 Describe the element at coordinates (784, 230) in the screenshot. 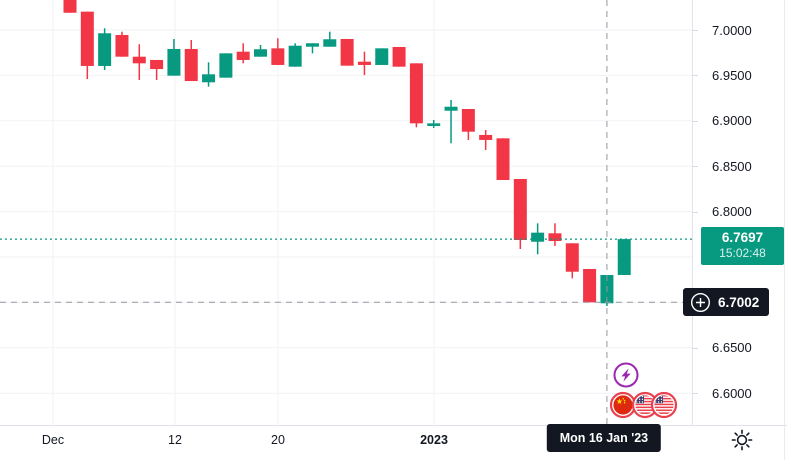

I see `pane-right-edge-line` at that location.